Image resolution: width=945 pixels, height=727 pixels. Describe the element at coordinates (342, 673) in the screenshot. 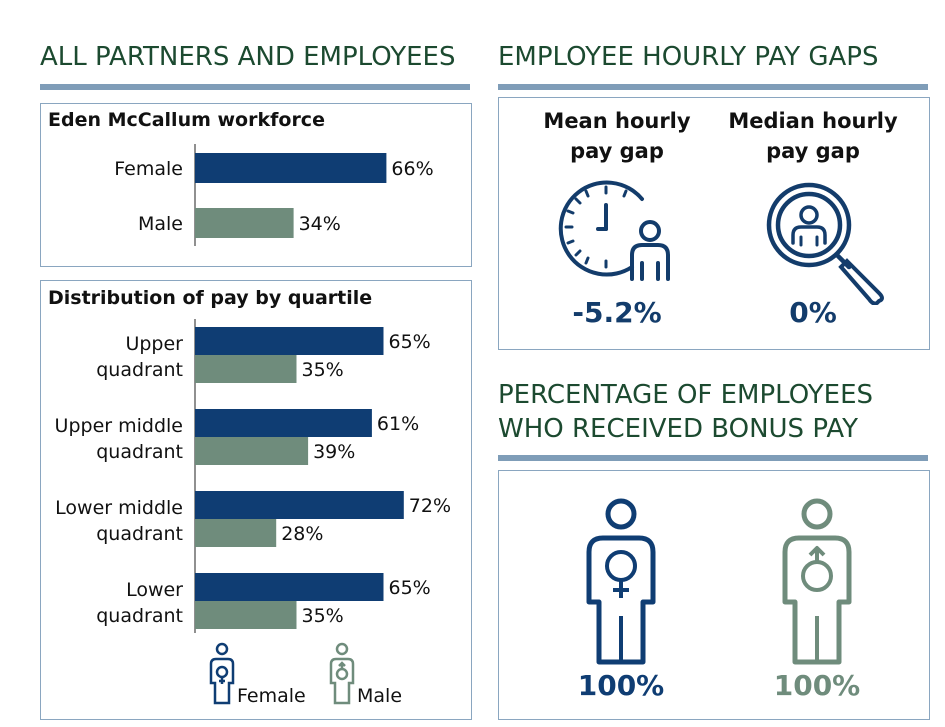

I see `male-person-icon` at that location.